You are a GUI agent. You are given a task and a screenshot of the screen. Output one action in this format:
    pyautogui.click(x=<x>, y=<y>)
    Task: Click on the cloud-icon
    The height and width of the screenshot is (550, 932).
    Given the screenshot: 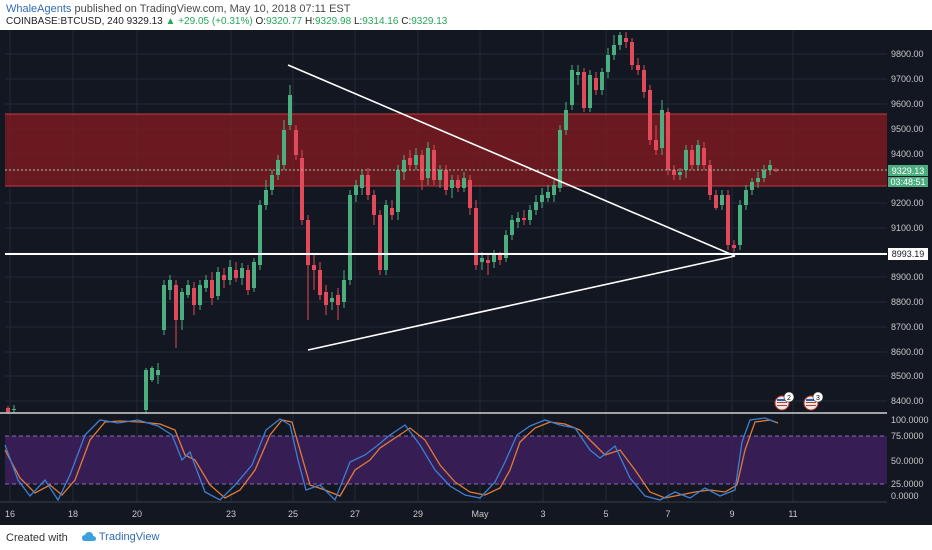 What is the action you would take?
    pyautogui.click(x=89, y=537)
    